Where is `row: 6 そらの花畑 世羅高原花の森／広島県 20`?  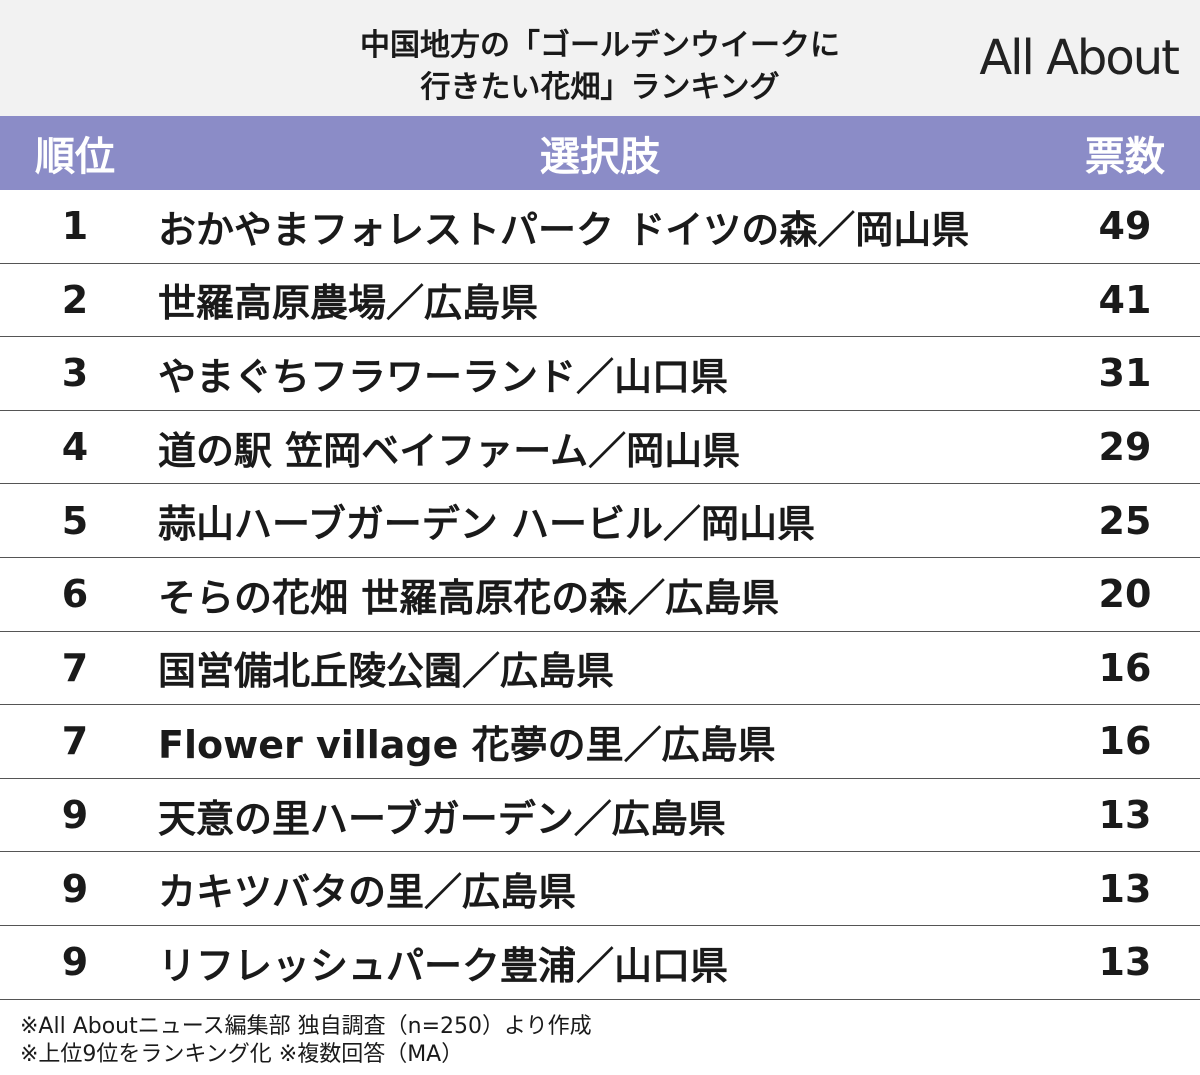 row: 6 そらの花畑 世羅高原花の森／広島県 20 is located at coordinates (600, 594).